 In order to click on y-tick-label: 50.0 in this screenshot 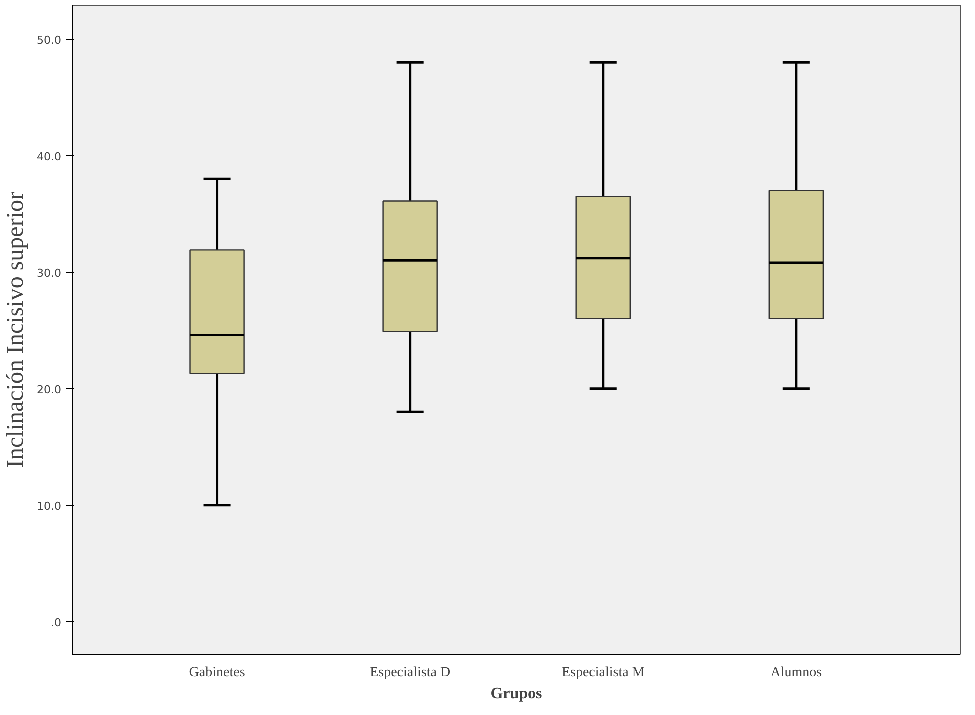, I will do `click(49, 40)`.